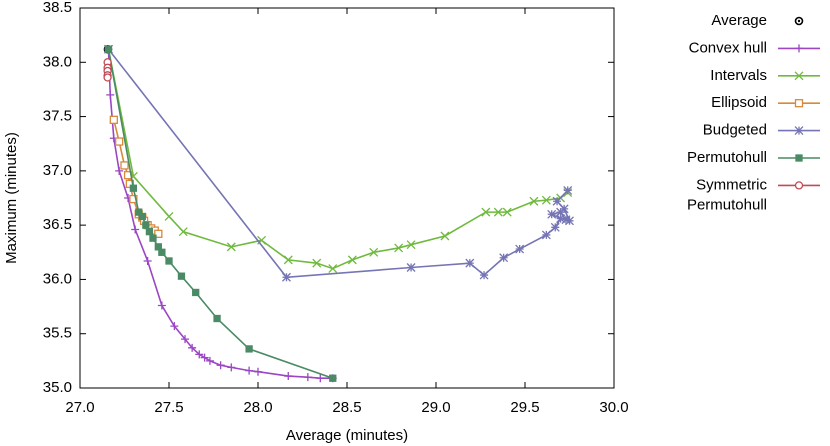  I want to click on legend-label: Average, so click(739, 20).